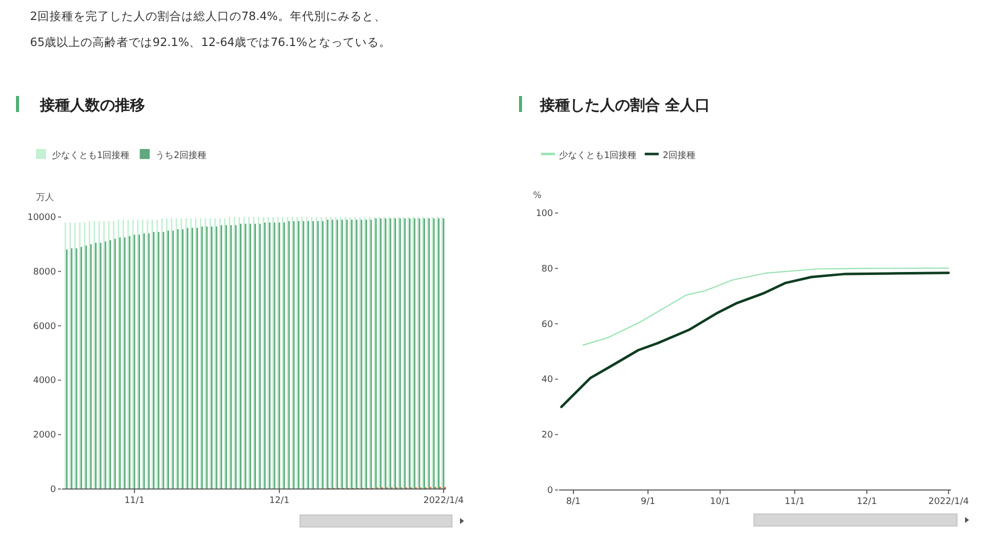 The height and width of the screenshot is (551, 1000). What do you see at coordinates (548, 269) in the screenshot?
I see `y-tick-label: 80` at bounding box center [548, 269].